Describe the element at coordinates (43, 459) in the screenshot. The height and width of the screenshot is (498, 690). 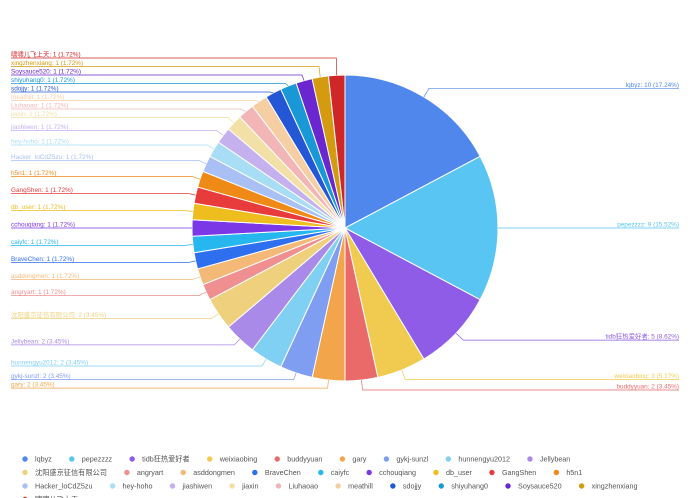
I see `legend-label-0: lqbyz` at that location.